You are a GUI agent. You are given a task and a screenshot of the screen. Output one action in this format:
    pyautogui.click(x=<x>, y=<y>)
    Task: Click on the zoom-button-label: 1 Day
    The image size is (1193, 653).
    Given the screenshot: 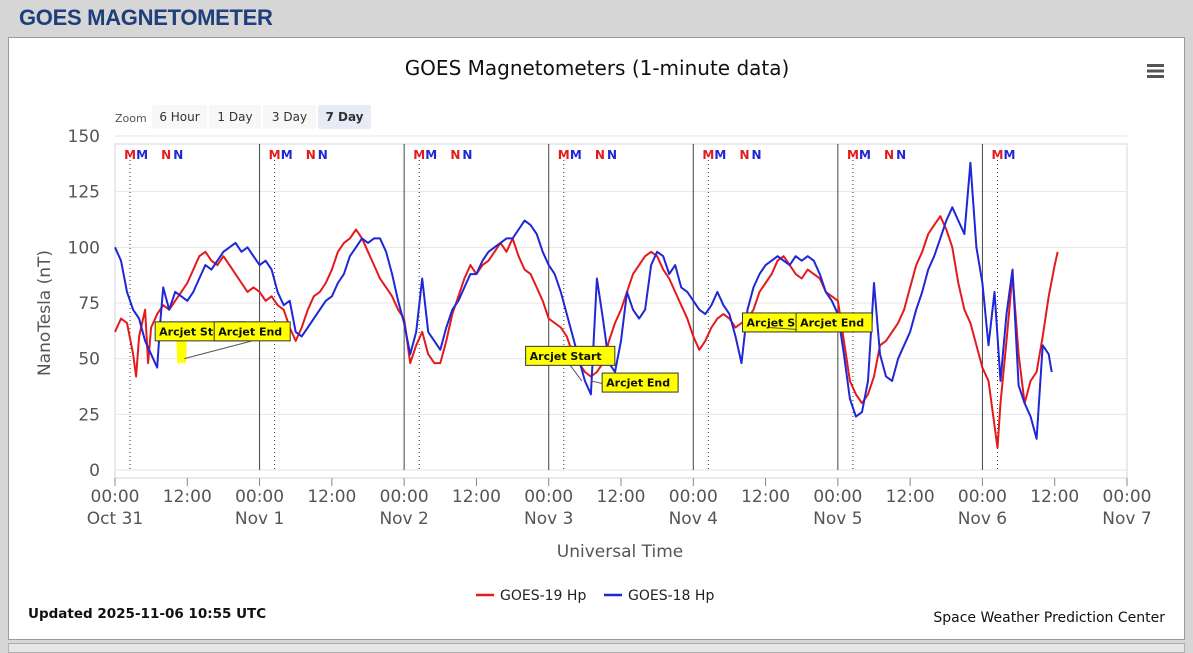 What is the action you would take?
    pyautogui.click(x=234, y=117)
    